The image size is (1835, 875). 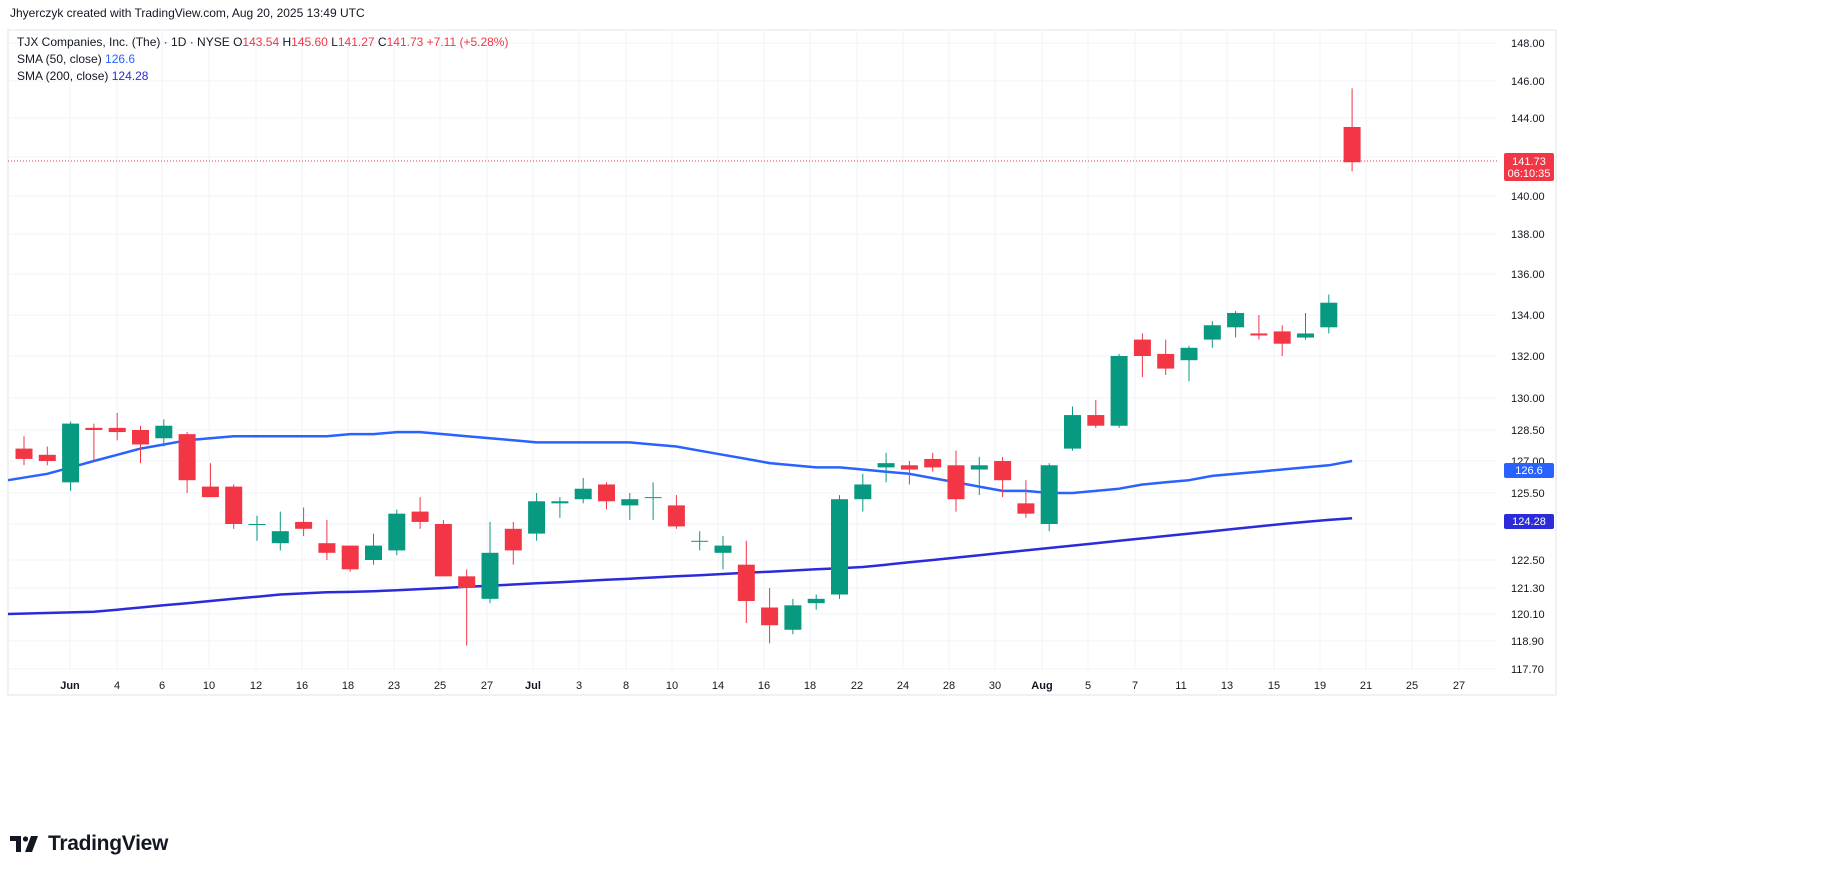 I want to click on x-tick-label: 4, so click(x=117, y=686).